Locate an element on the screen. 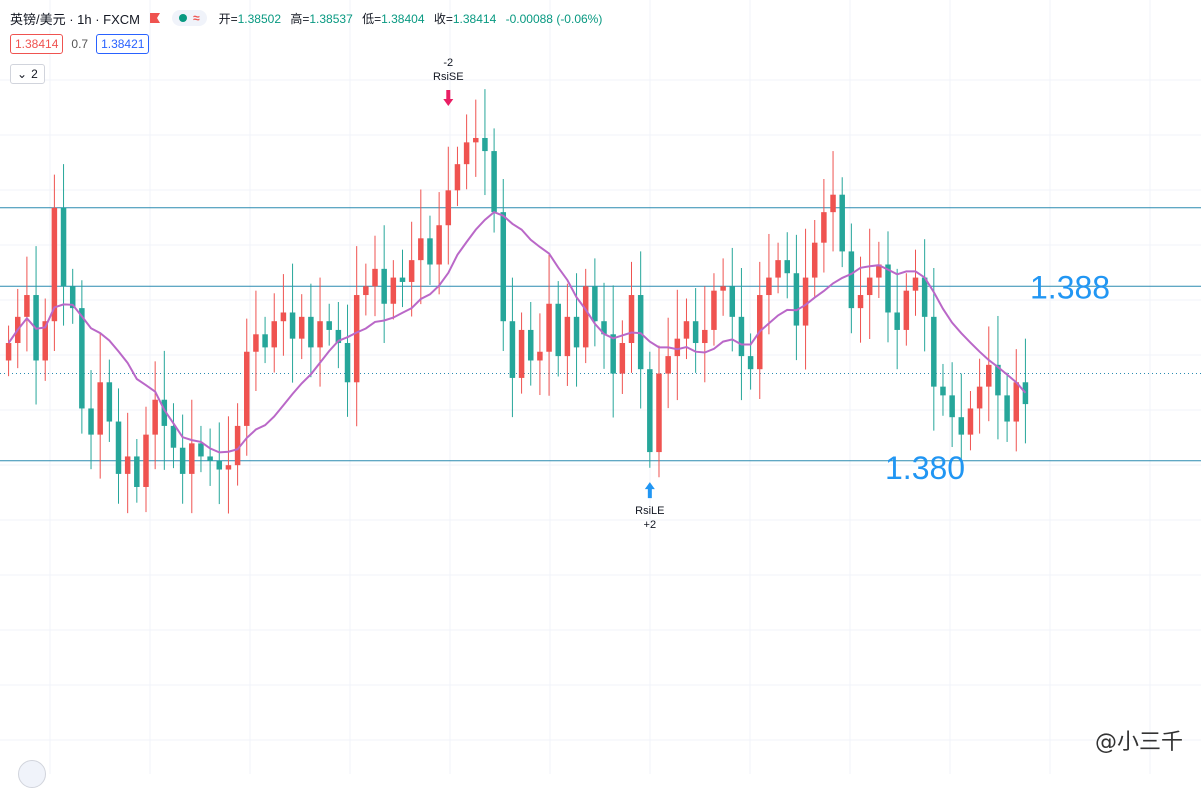  corner-button-icon is located at coordinates (32, 774).